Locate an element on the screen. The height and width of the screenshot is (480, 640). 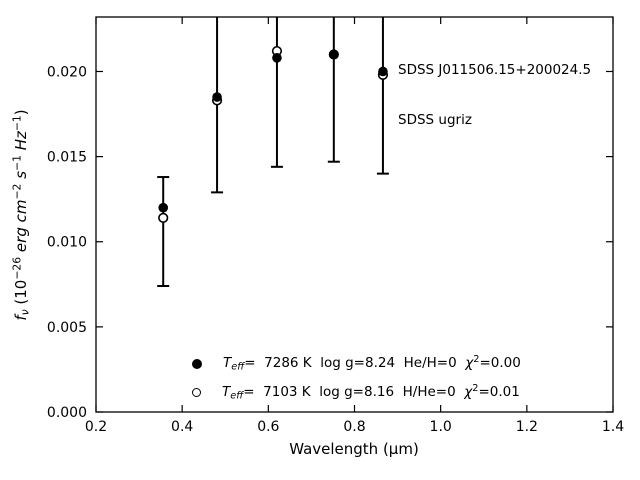
text-part: ν is located at coordinates (25, 312).